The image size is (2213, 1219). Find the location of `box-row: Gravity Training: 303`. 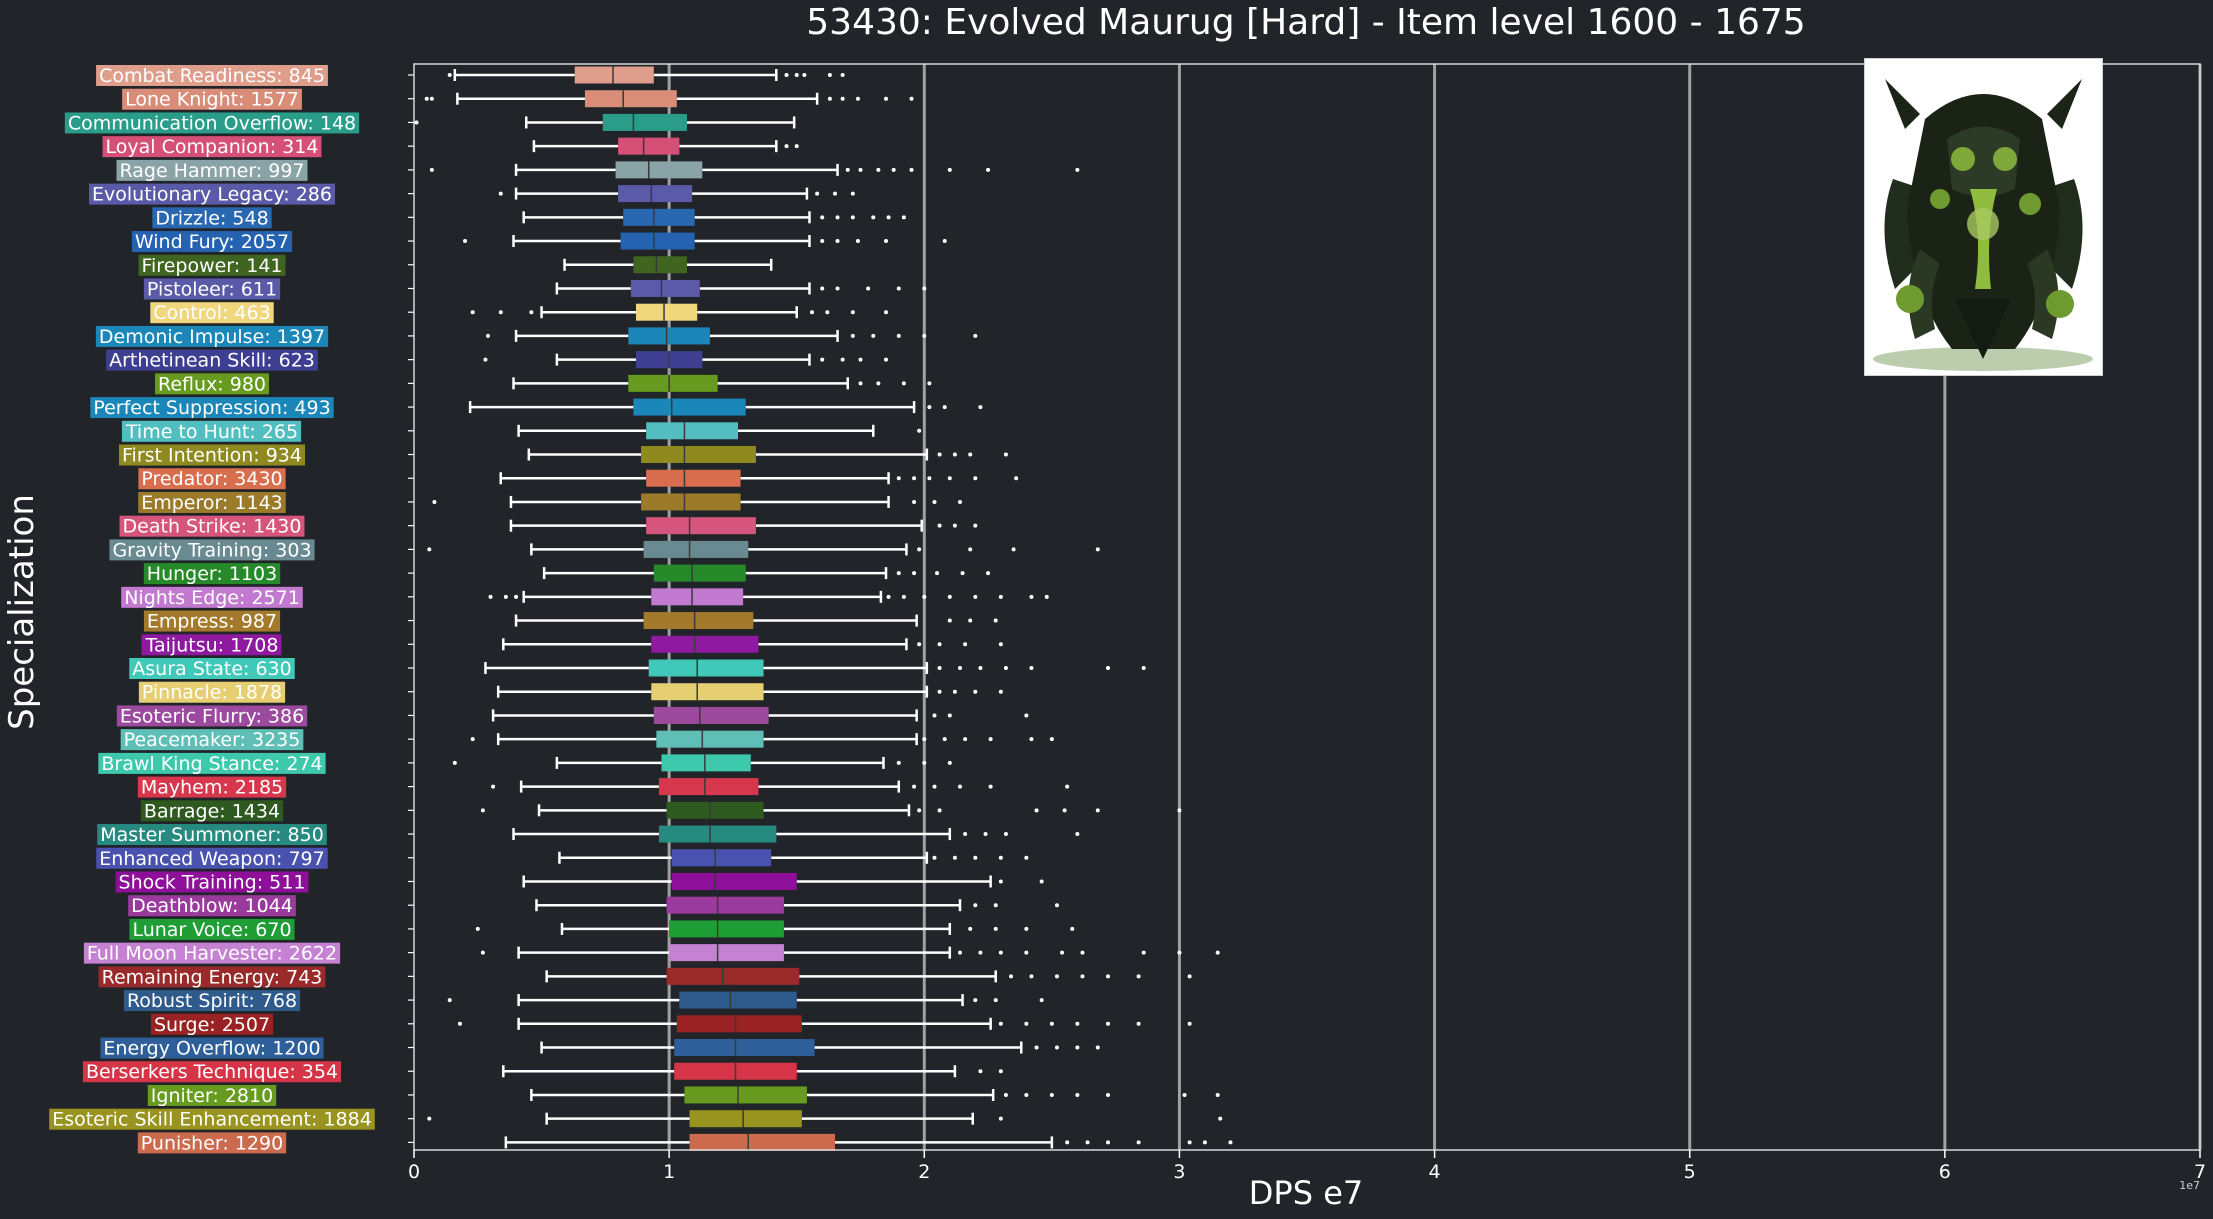

box-row: Gravity Training: 303 is located at coordinates (604, 550).